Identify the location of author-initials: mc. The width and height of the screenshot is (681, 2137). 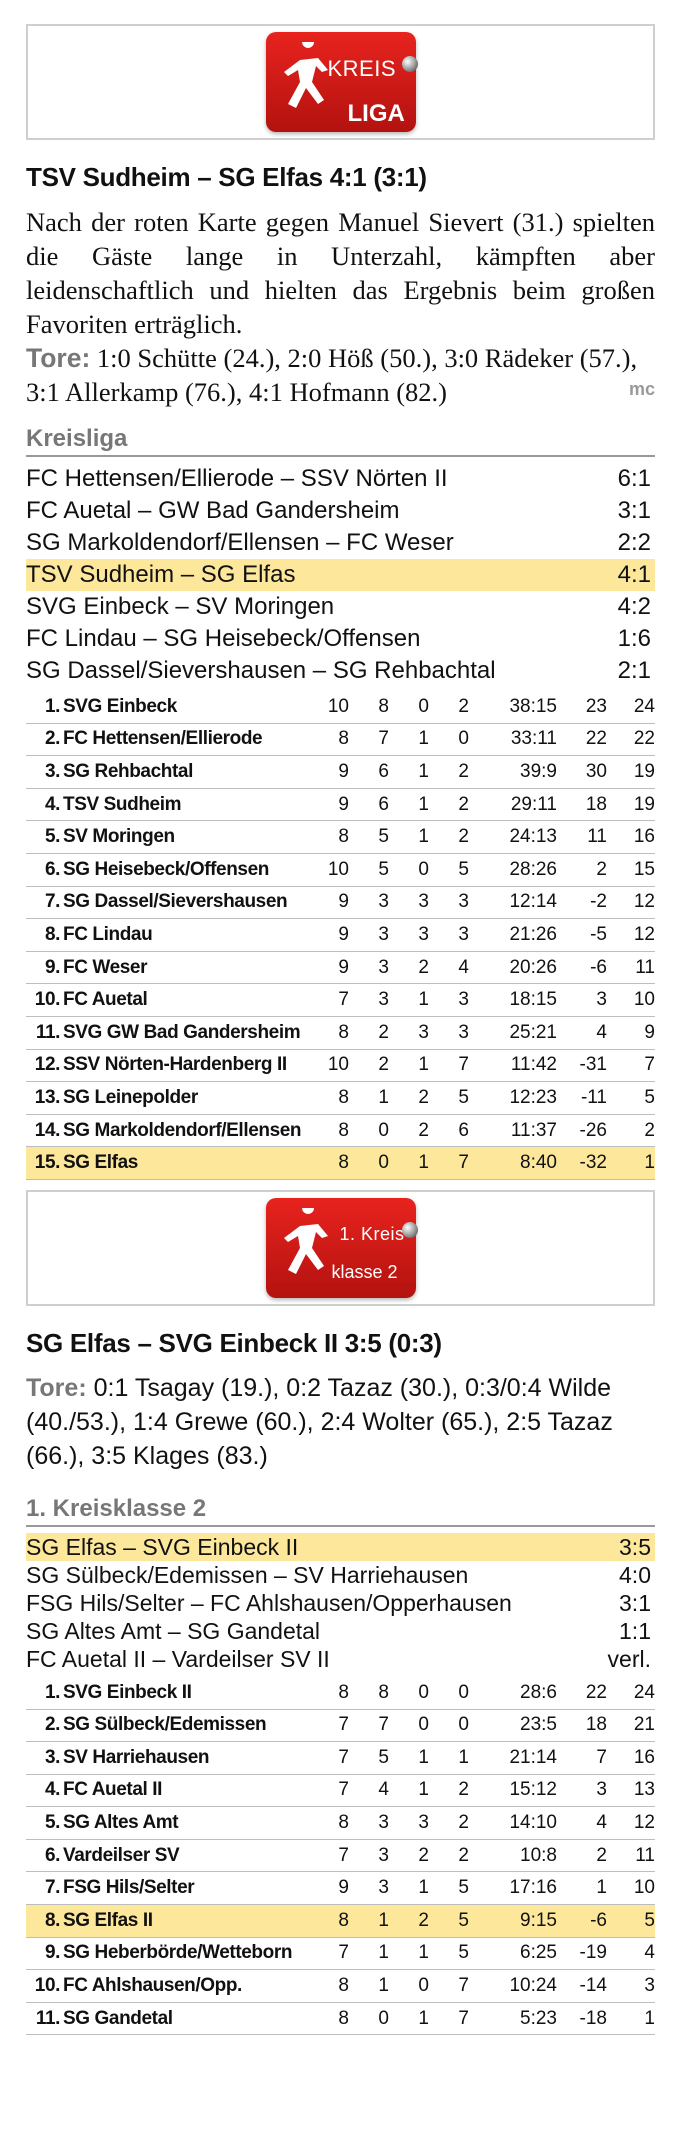
(641, 389).